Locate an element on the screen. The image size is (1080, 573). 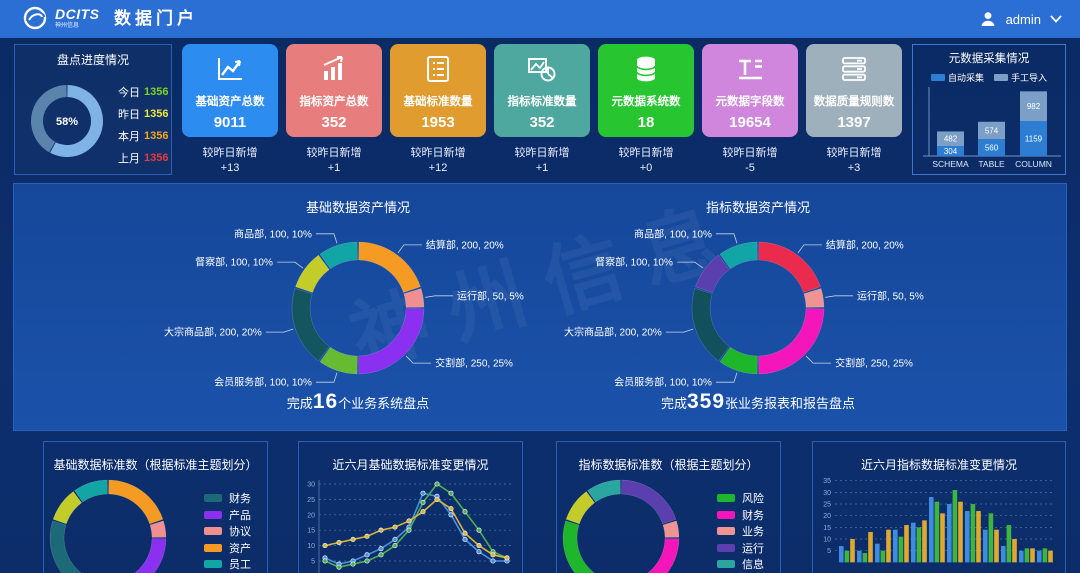
stat-card-column: 指标资产总数 352 较昨日新增 +1 is located at coordinates (334, 110).